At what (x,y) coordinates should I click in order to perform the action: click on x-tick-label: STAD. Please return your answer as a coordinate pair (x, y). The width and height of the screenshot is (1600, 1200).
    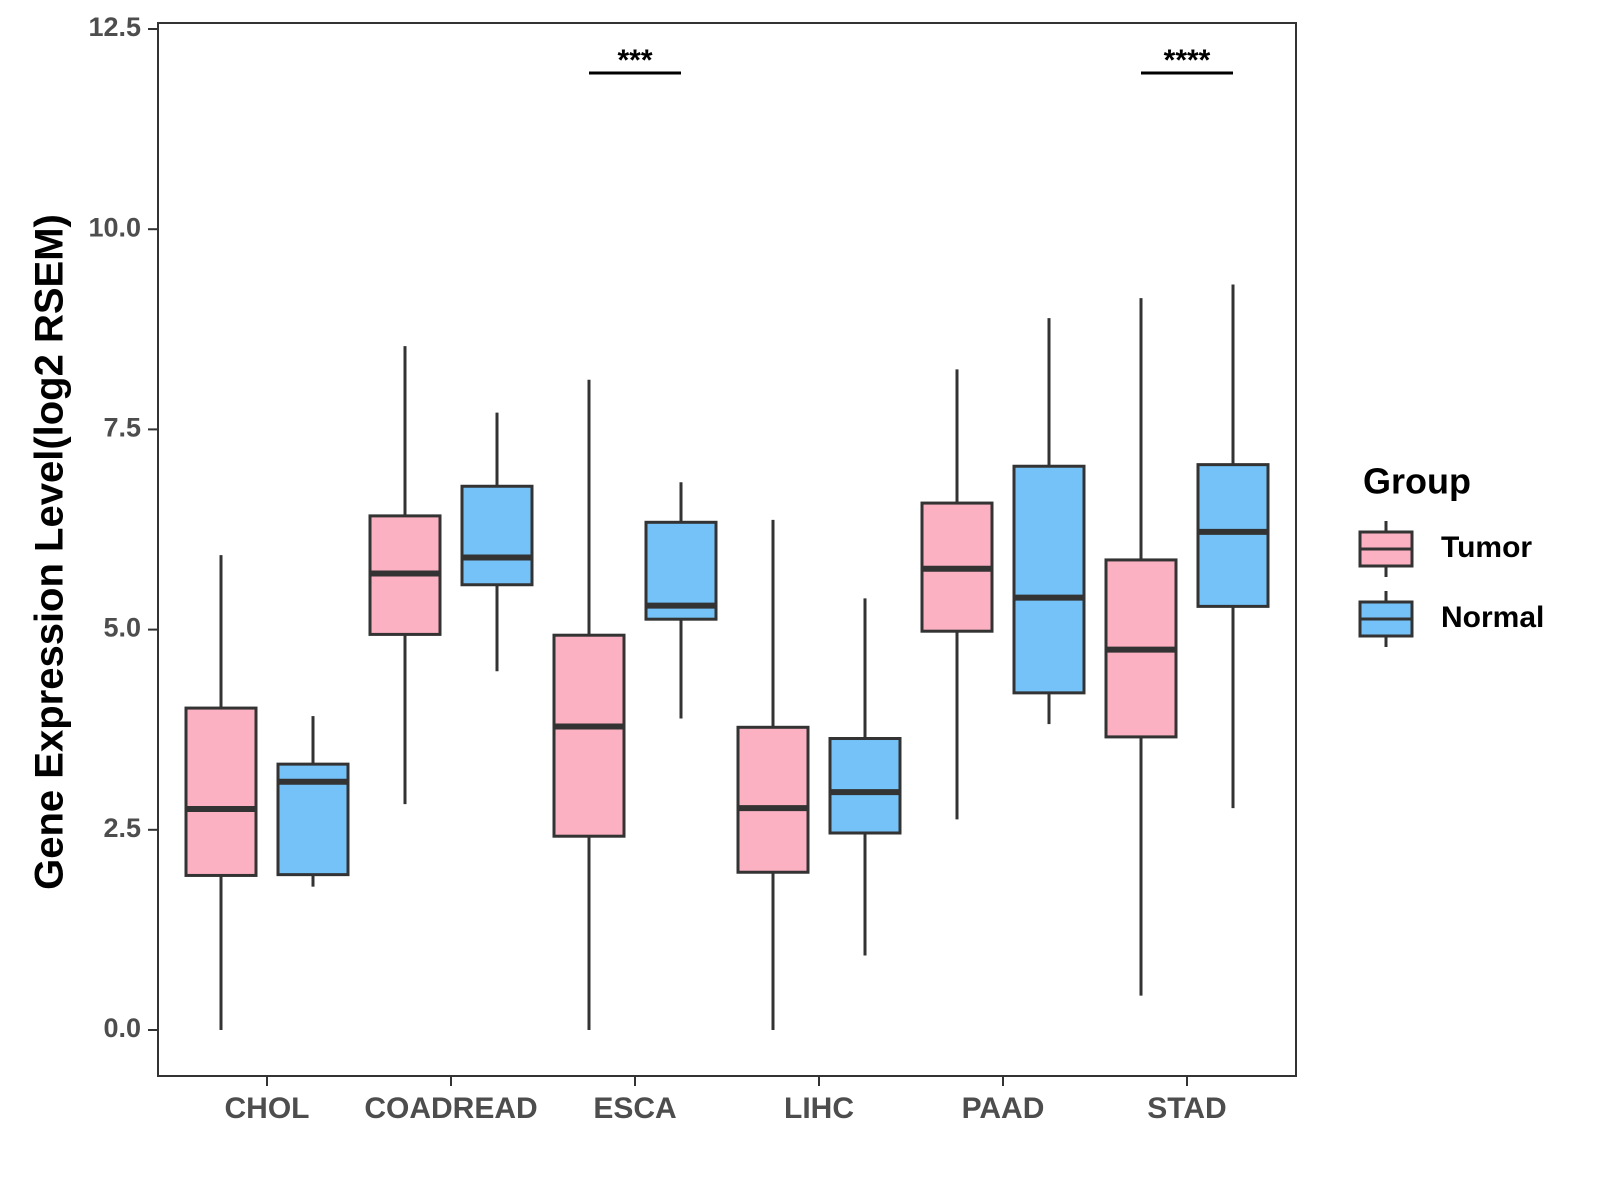
    Looking at the image, I should click on (1186, 1108).